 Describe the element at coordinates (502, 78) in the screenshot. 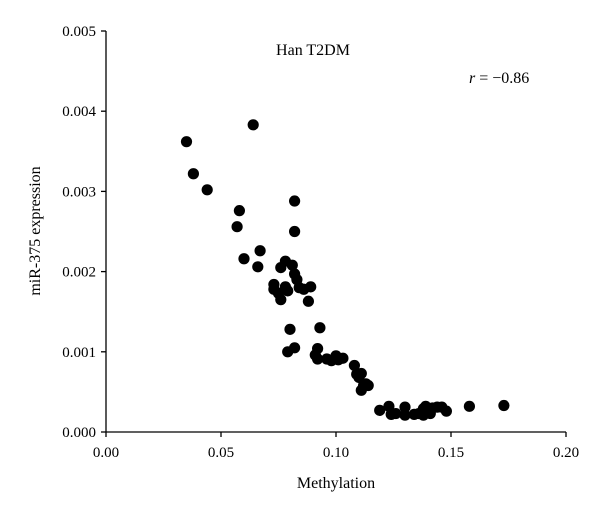

I see `correlation-value: = −0.86` at that location.